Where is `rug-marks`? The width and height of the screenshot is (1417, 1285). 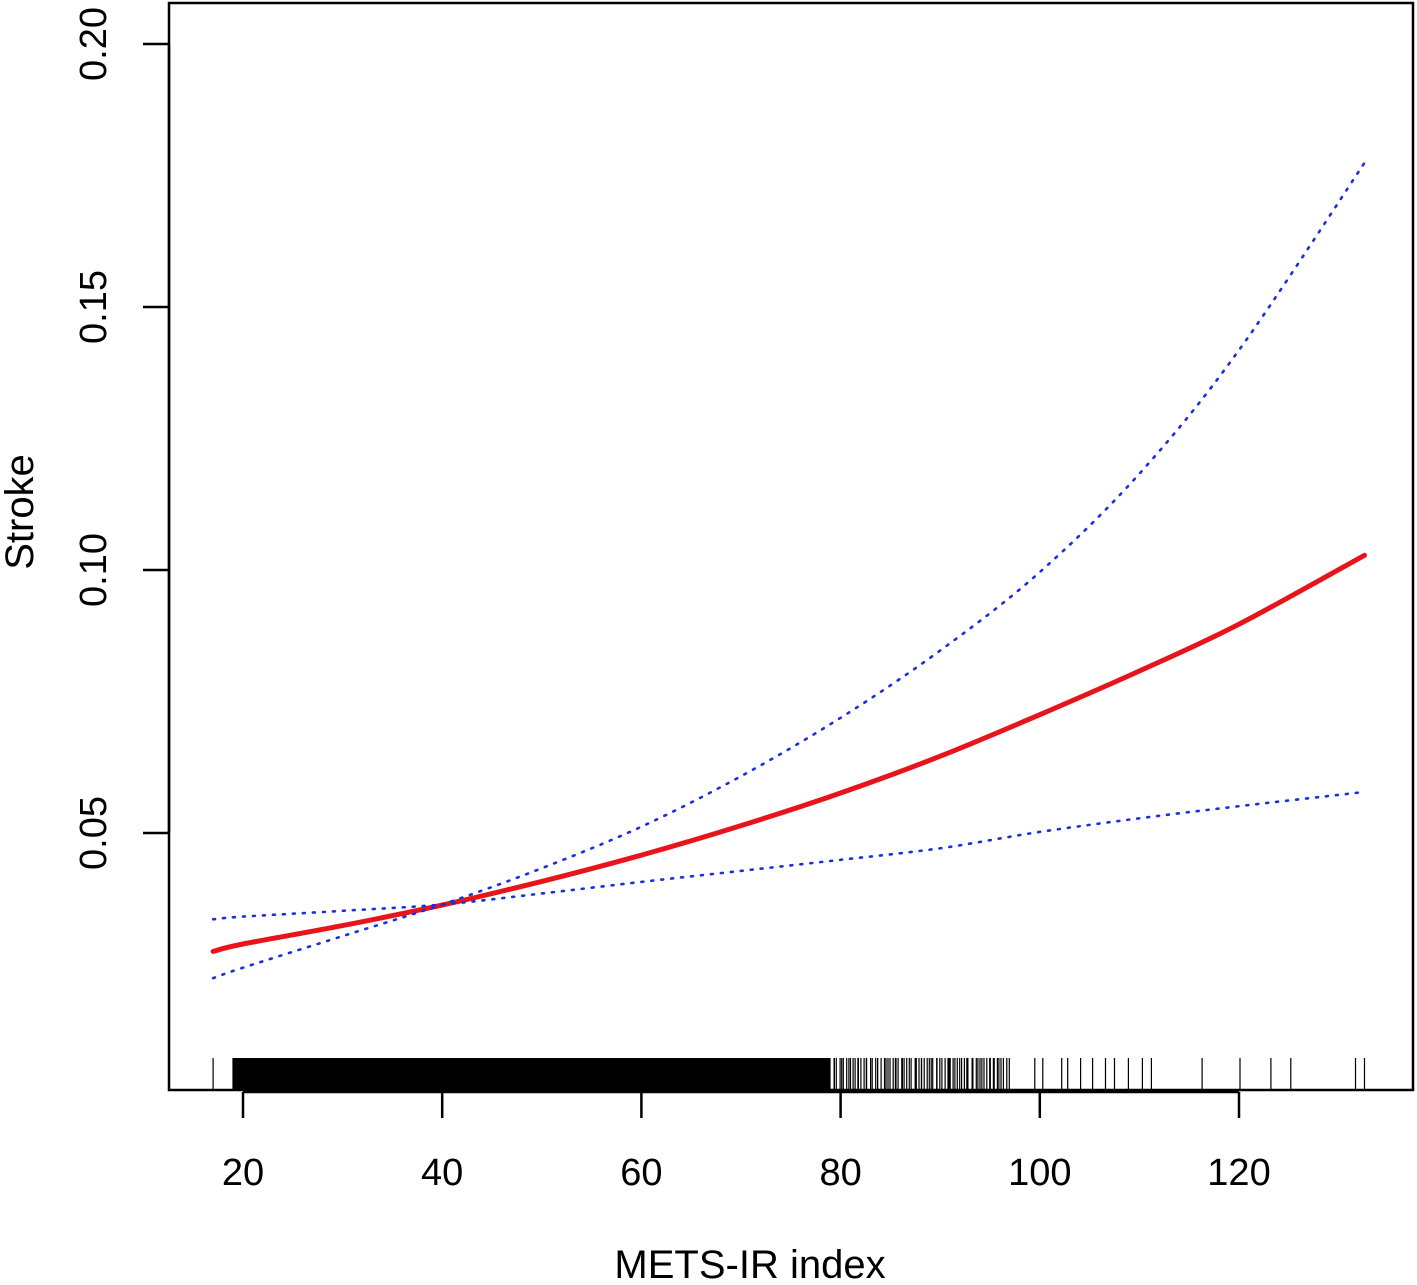 rug-marks is located at coordinates (789, 1074).